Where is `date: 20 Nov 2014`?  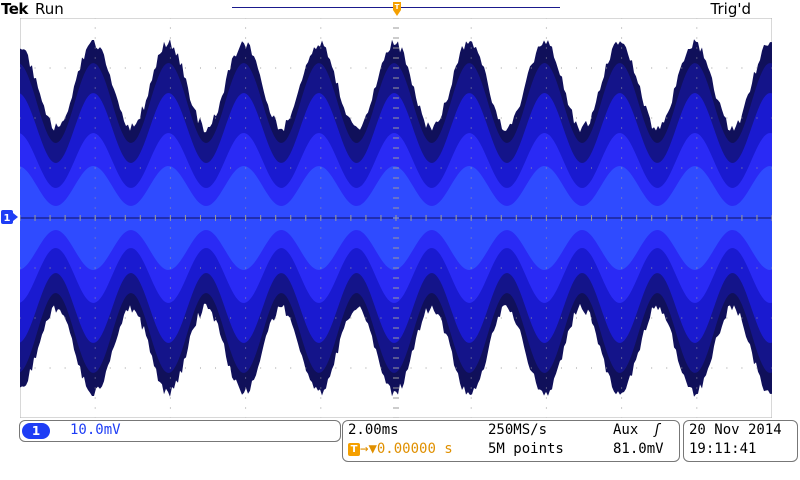 date: 20 Nov 2014 is located at coordinates (735, 430).